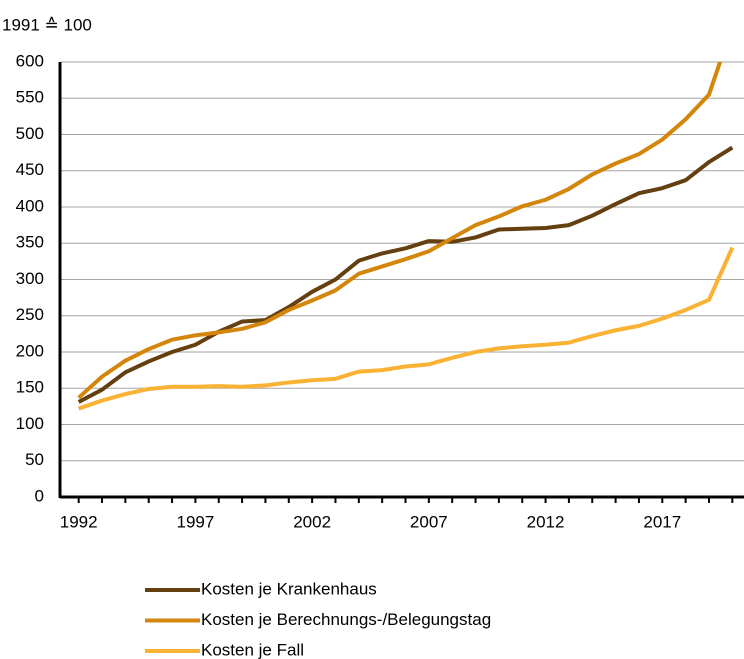  I want to click on legend-label: Kosten je Krankenhaus, so click(289, 588).